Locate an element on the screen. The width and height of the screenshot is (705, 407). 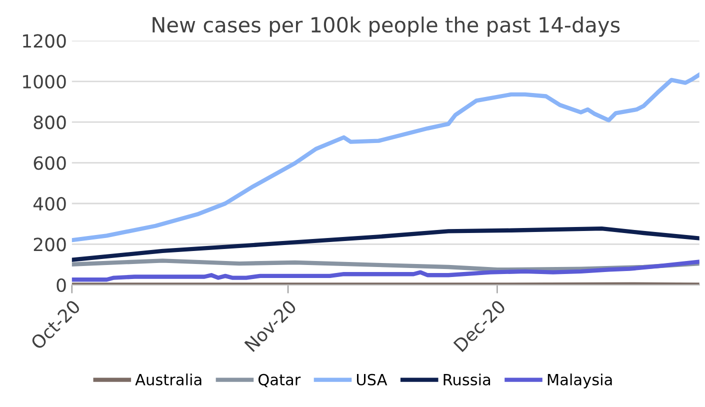
legend-label: Russia is located at coordinates (467, 380).